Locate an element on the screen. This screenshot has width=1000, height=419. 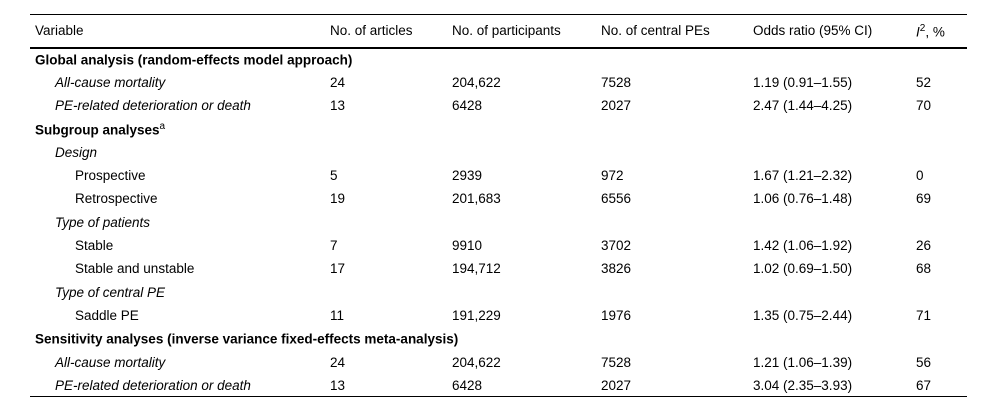
cell-odds-ratio: 1.21 (1.06–1.39) is located at coordinates (803, 362).